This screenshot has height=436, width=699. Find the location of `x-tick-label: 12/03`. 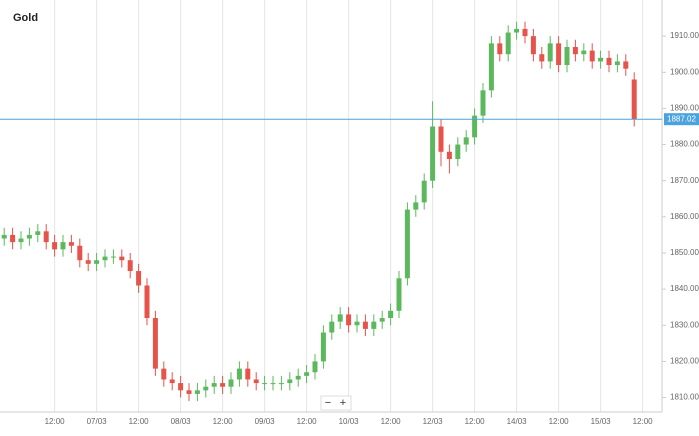

x-tick-label: 12/03 is located at coordinates (433, 421).